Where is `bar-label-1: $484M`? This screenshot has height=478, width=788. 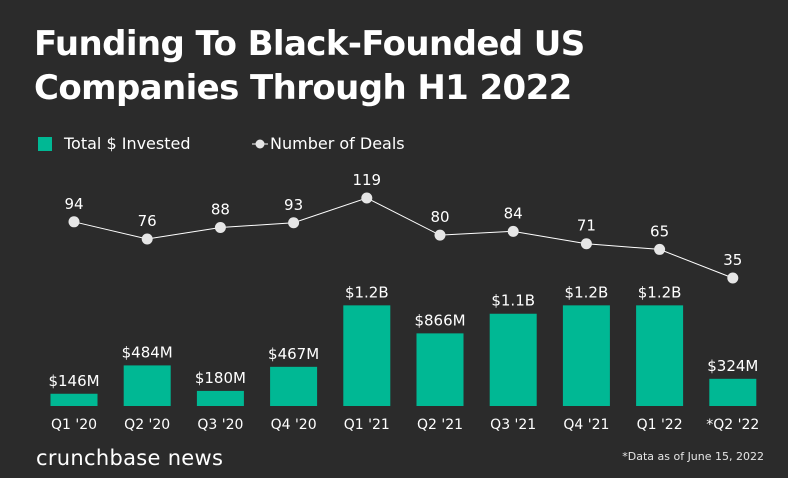 bar-label-1: $484M is located at coordinates (147, 352).